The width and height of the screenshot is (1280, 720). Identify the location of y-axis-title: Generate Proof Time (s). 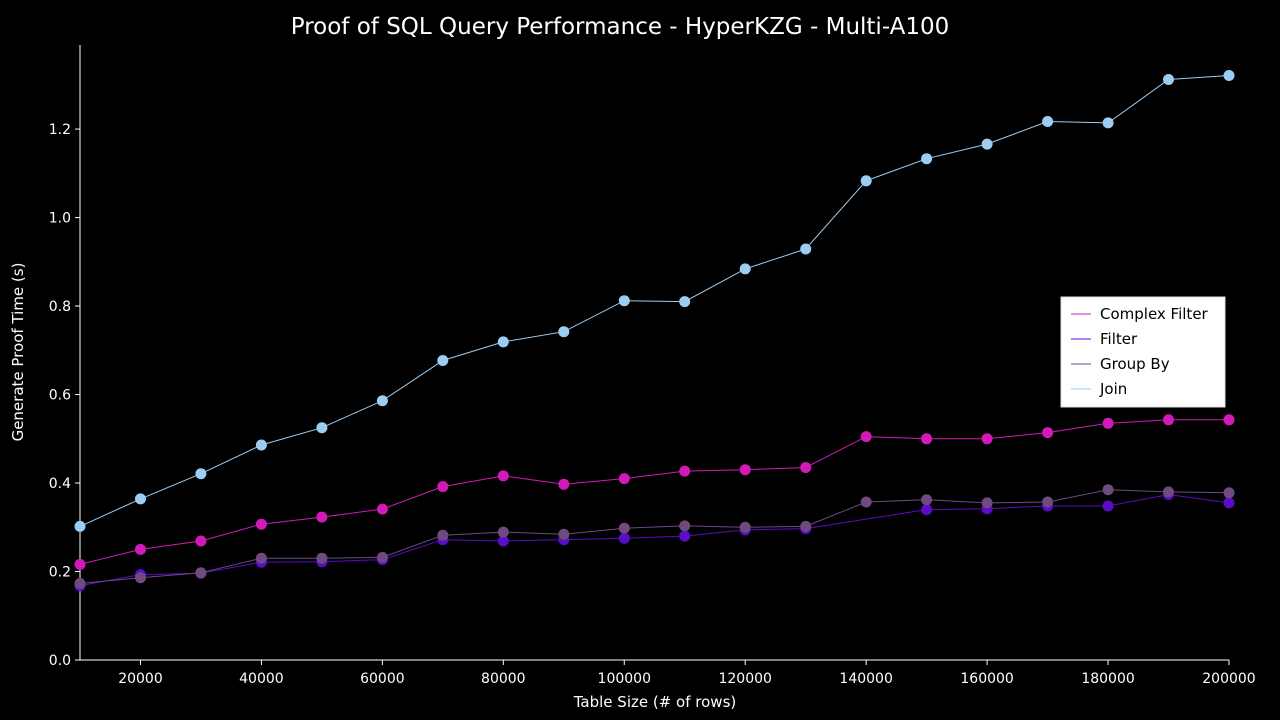
(18, 352).